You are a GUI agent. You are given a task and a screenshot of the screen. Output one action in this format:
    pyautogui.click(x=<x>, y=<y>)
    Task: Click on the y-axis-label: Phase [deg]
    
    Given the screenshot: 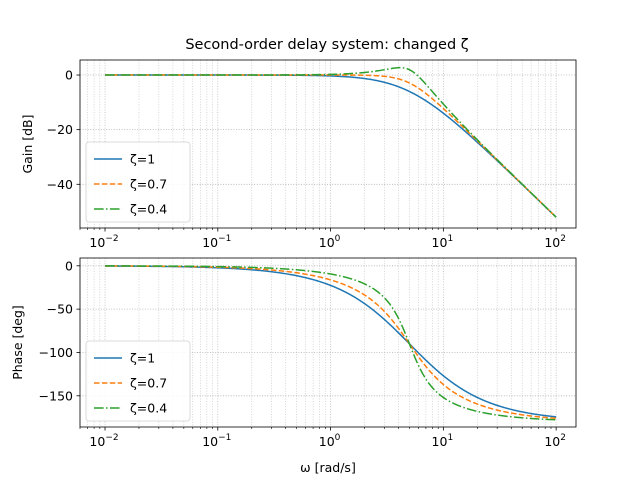 What is the action you would take?
    pyautogui.click(x=17, y=342)
    